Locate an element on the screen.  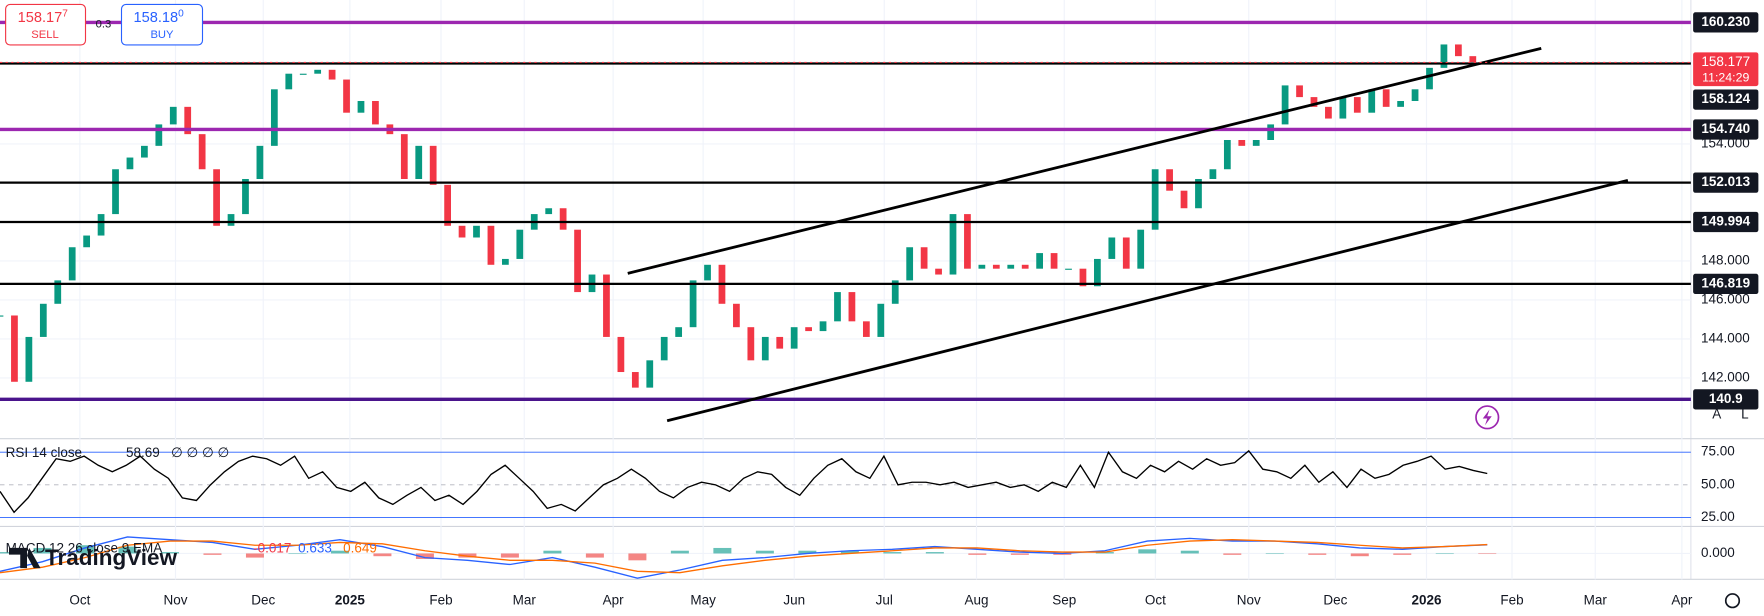
level-label: 160.230 is located at coordinates (1725, 21).